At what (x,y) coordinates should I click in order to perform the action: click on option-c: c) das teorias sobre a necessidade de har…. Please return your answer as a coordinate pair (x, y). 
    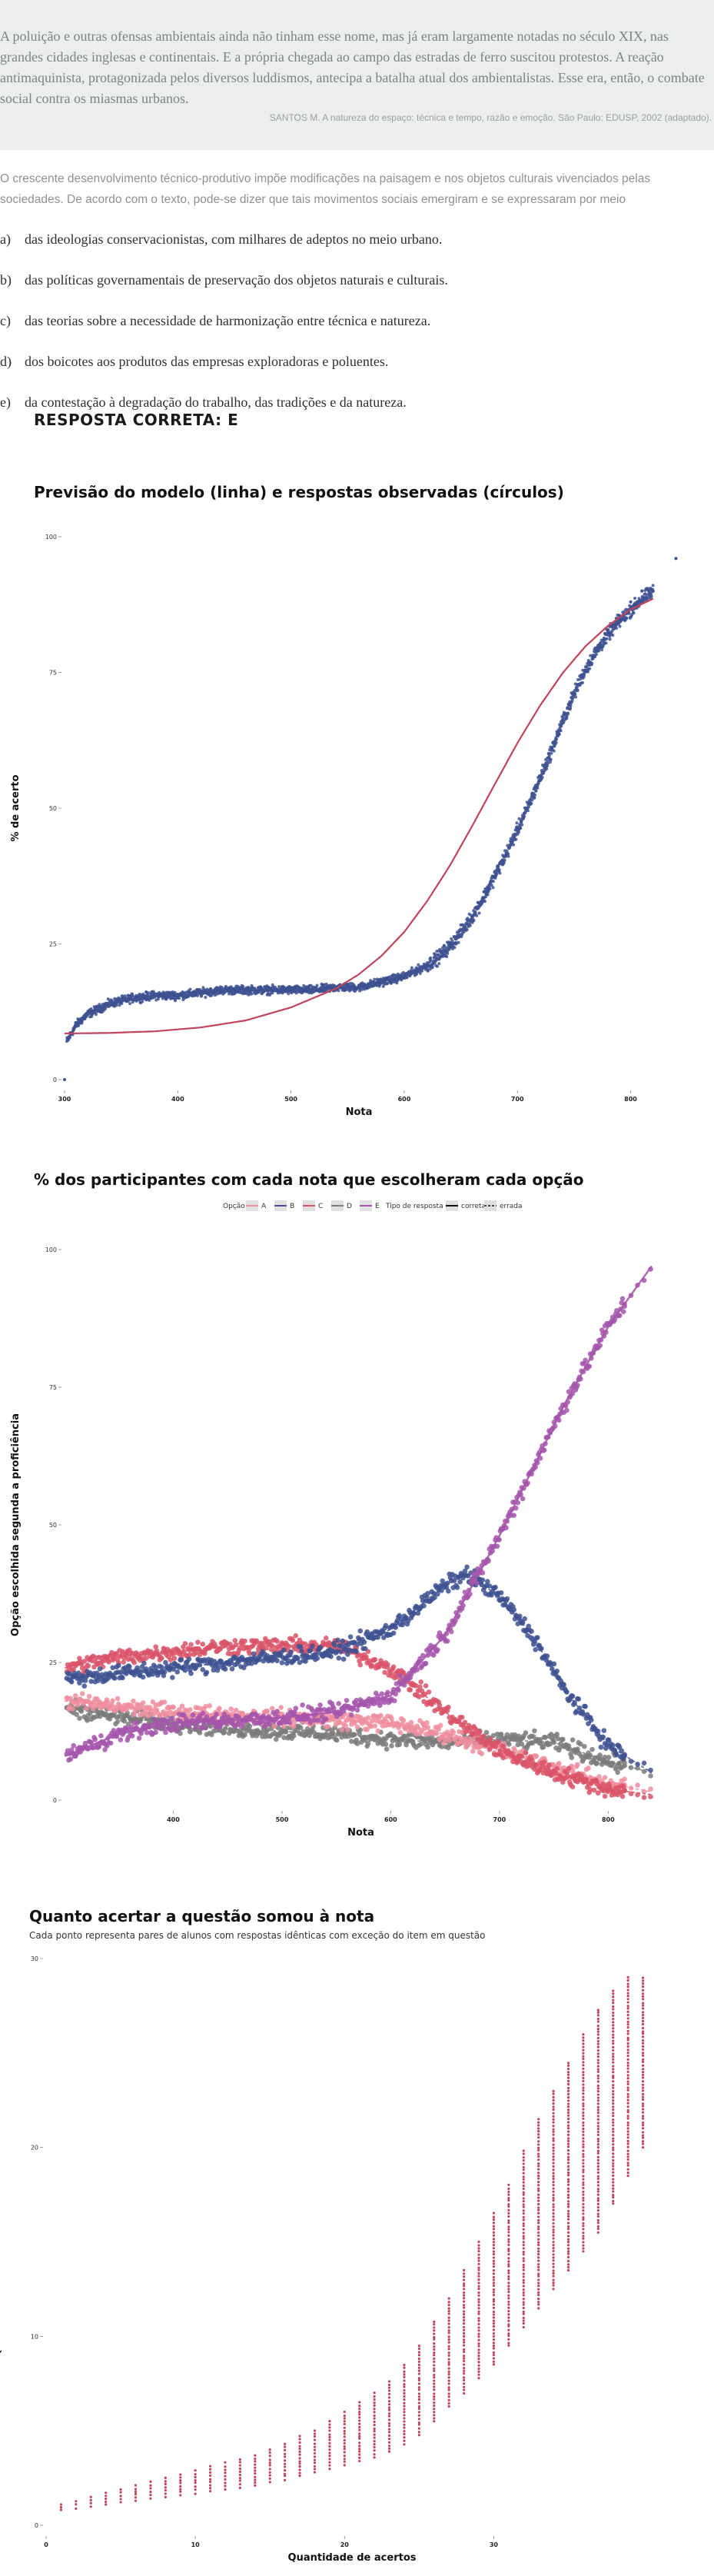
    Looking at the image, I should click on (215, 320).